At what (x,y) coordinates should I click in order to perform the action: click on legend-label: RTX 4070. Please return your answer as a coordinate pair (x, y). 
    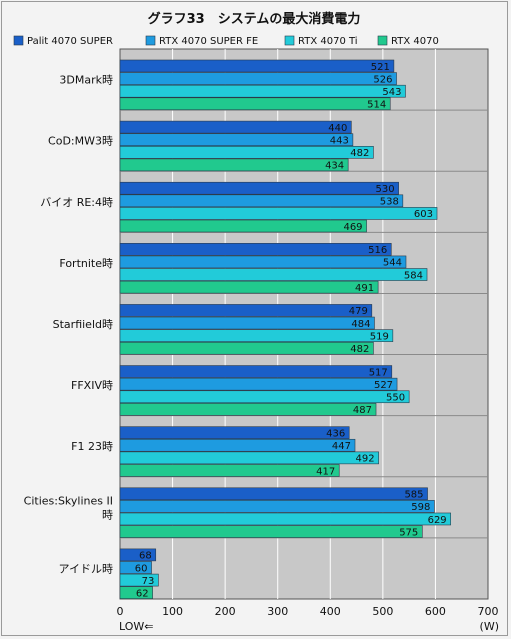
    Looking at the image, I should click on (415, 41).